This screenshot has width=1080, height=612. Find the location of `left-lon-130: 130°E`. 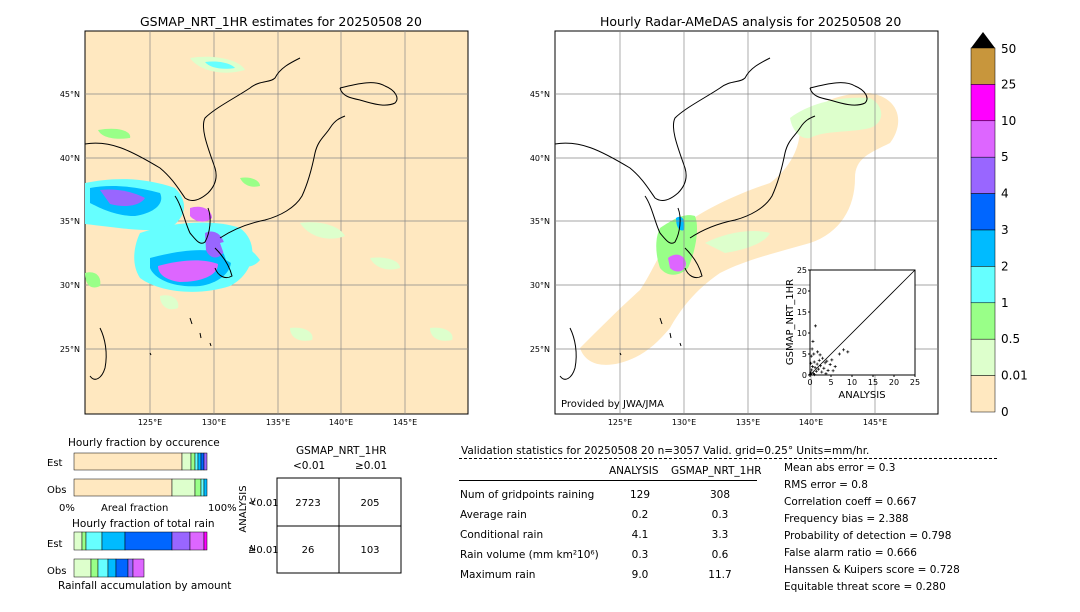

left-lon-130: 130°E is located at coordinates (214, 422).